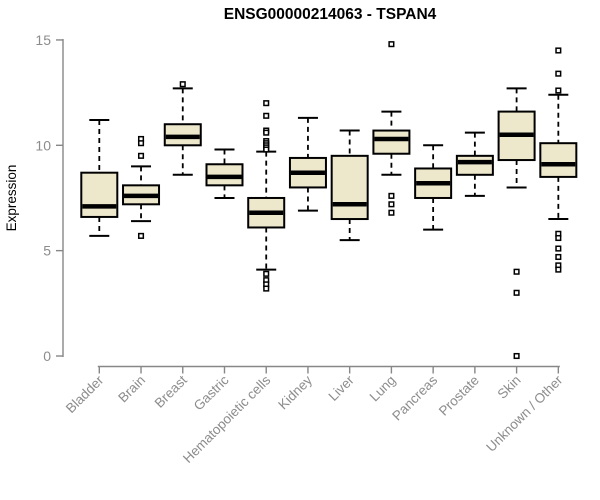  What do you see at coordinates (509, 387) in the screenshot?
I see `x-tick-label: Skin` at bounding box center [509, 387].